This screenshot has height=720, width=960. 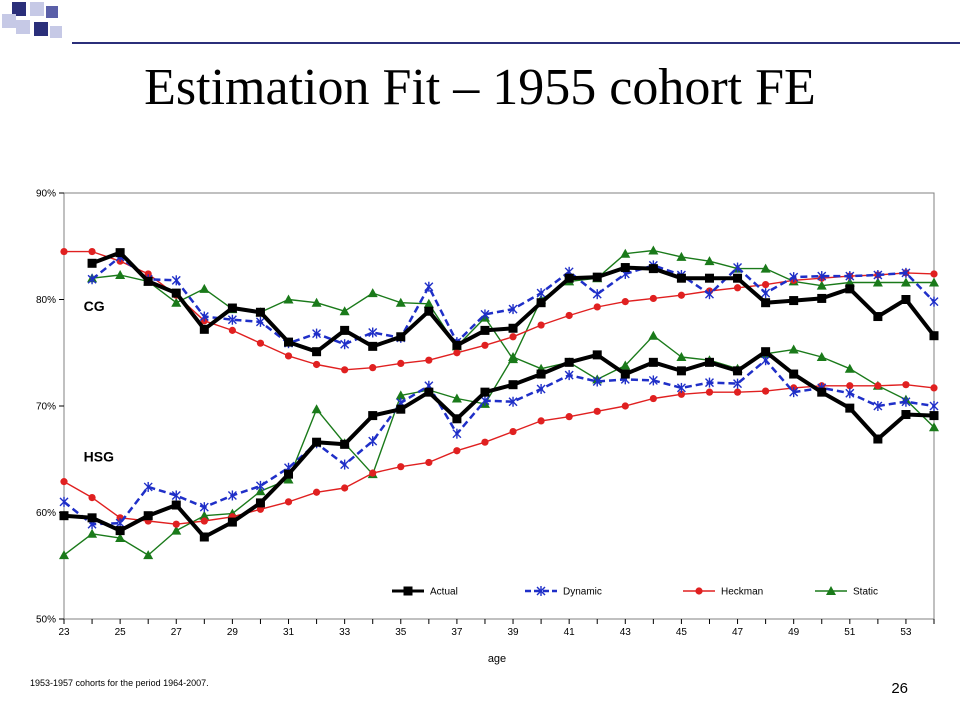 What do you see at coordinates (46, 407) in the screenshot?
I see `y-tick-label: 70%` at bounding box center [46, 407].